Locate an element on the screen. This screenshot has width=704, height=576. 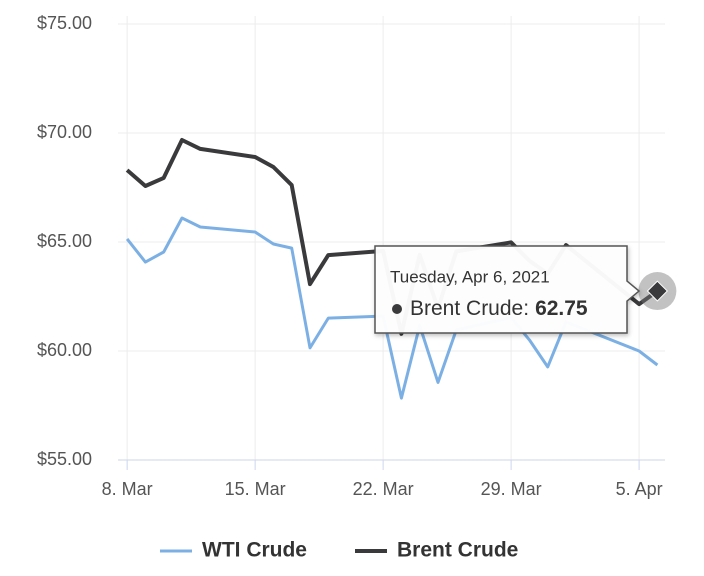
x-tick-label: 22. Mar is located at coordinates (383, 489).